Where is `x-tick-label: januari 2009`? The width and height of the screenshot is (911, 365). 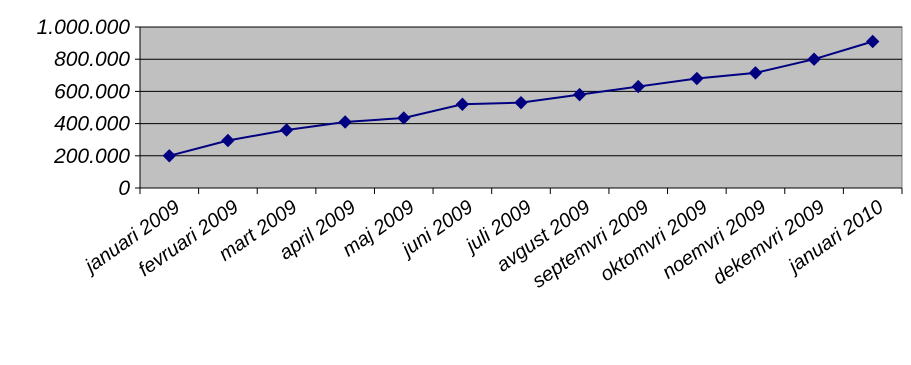
x-tick-label: januari 2009 is located at coordinates (131, 237).